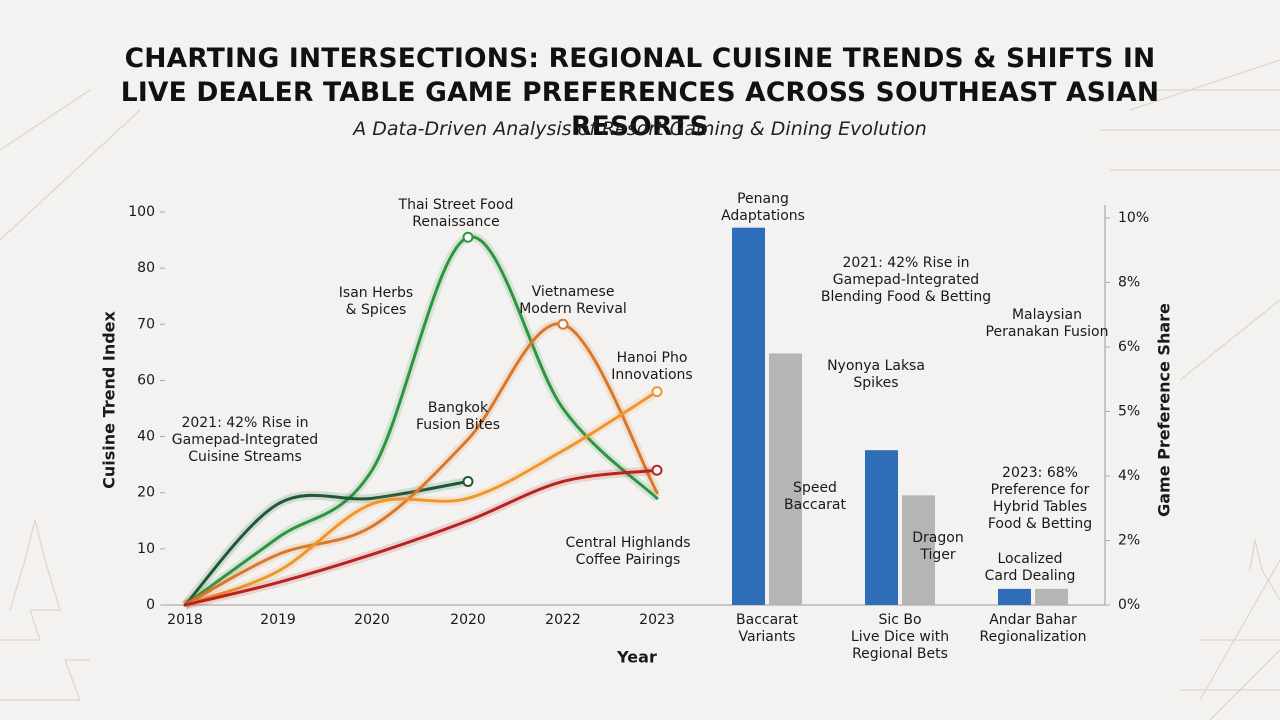 The width and height of the screenshot is (1280, 720). I want to click on x-tick-label: 2018, so click(185, 620).